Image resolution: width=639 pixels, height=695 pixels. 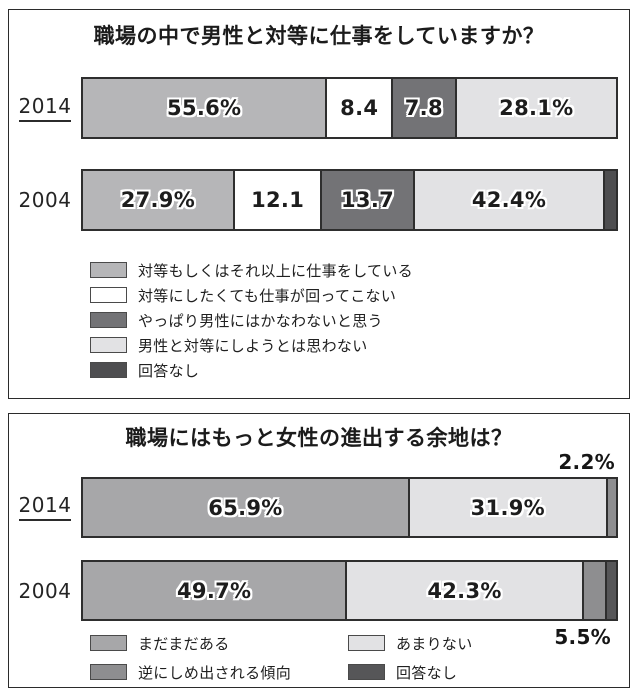 I want to click on bar-segment: 31.9%, so click(x=506, y=507).